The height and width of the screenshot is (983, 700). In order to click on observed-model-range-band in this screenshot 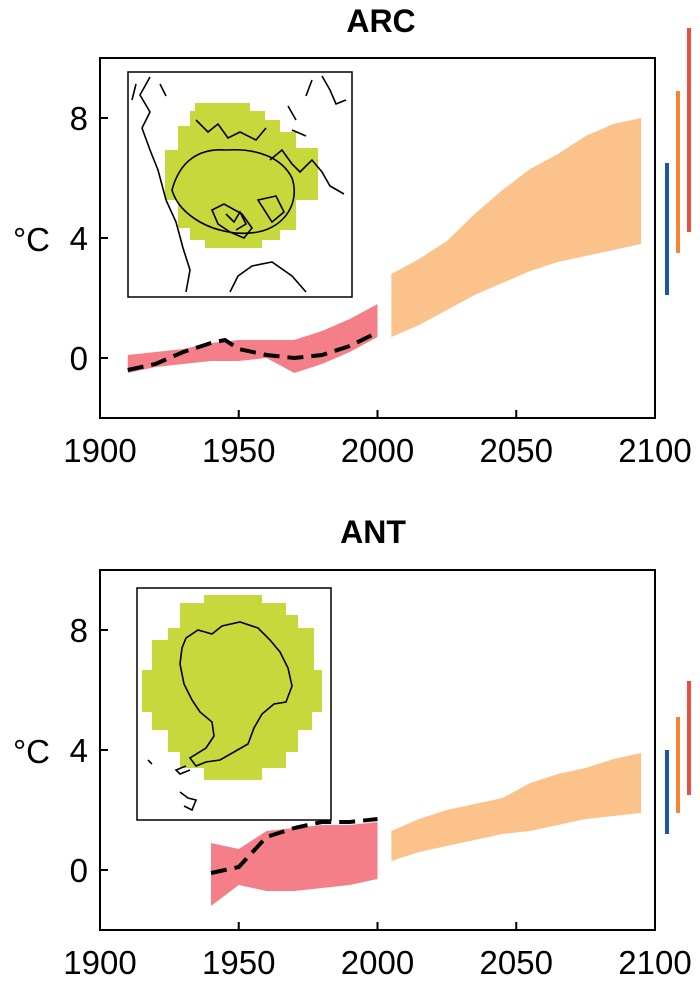, I will do `click(294, 864)`.